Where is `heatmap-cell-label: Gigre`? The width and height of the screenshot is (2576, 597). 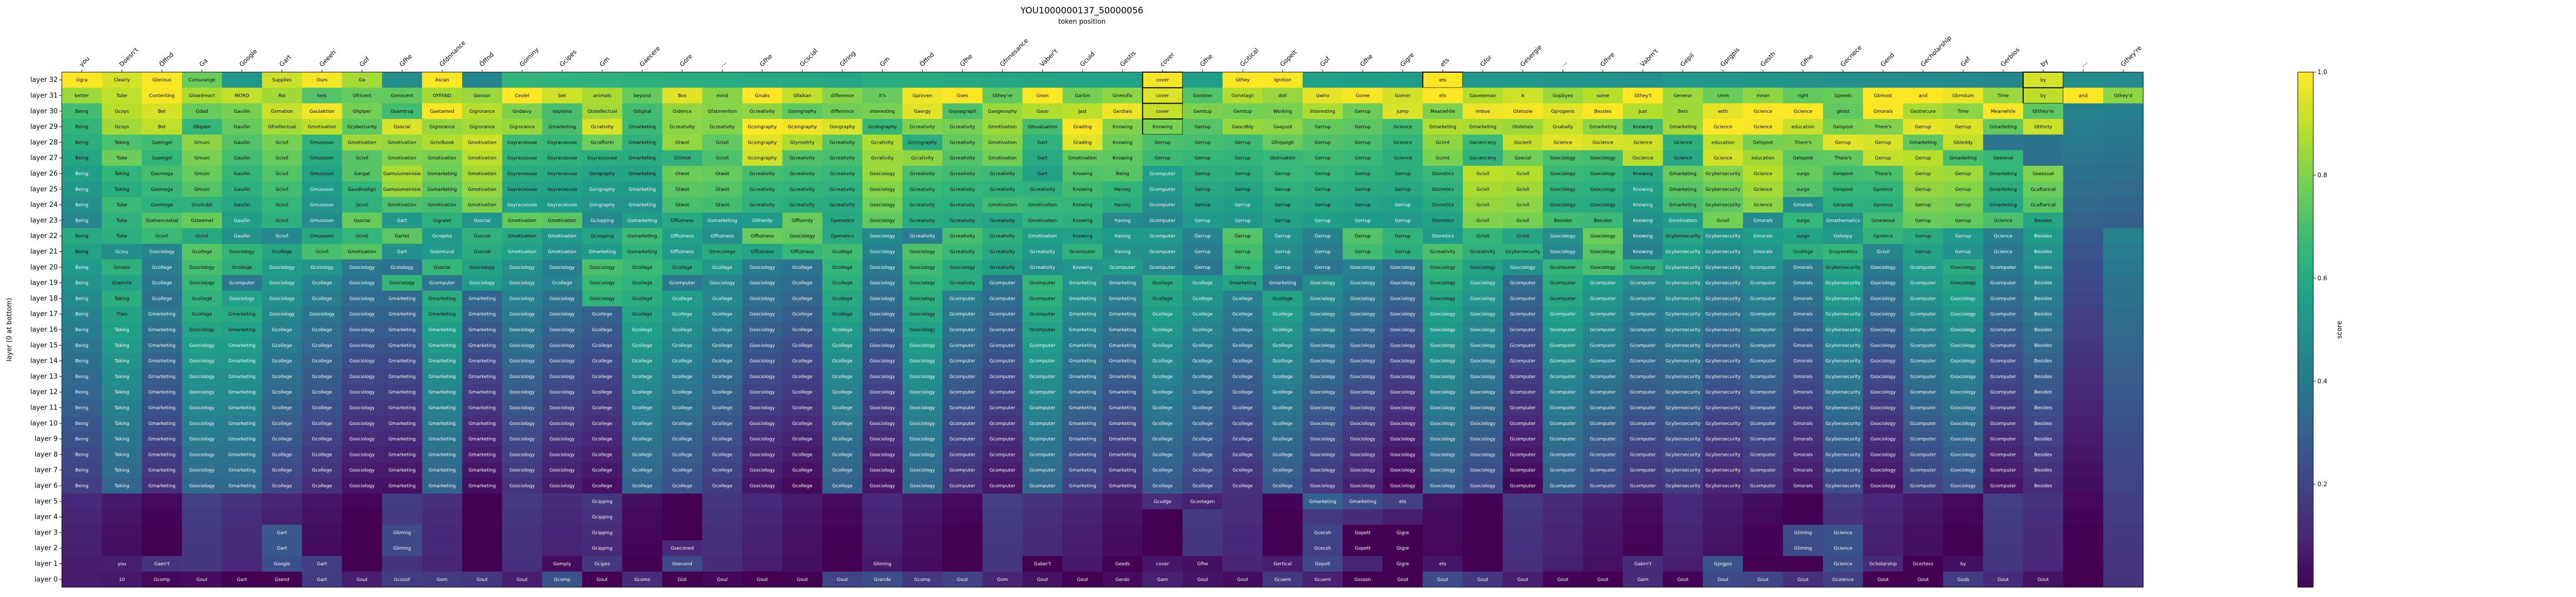
heatmap-cell-label: Gigre is located at coordinates (1403, 564).